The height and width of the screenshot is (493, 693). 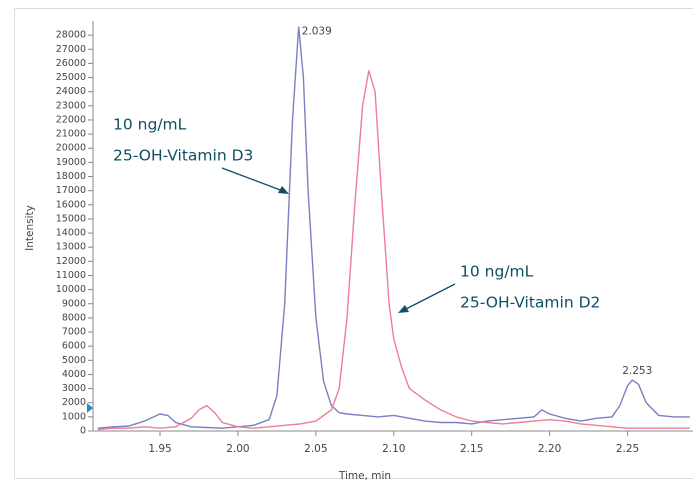 What do you see at coordinates (71, 247) in the screenshot?
I see `y-tick-label: 13000` at bounding box center [71, 247].